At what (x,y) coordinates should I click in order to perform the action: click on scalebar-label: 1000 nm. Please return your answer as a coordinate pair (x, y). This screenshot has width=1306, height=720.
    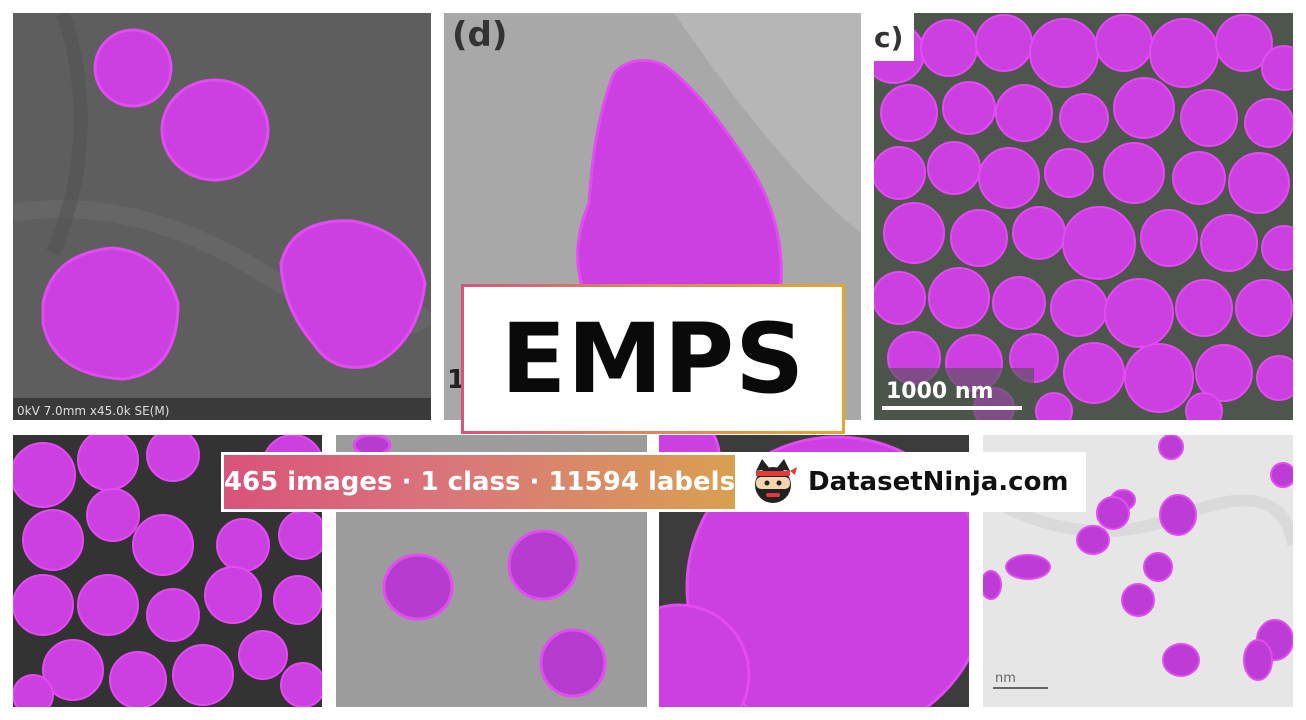
    Looking at the image, I should click on (940, 391).